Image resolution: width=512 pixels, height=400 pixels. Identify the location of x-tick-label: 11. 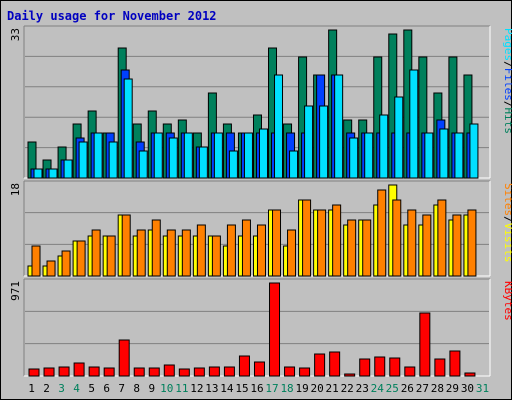
(181, 388).